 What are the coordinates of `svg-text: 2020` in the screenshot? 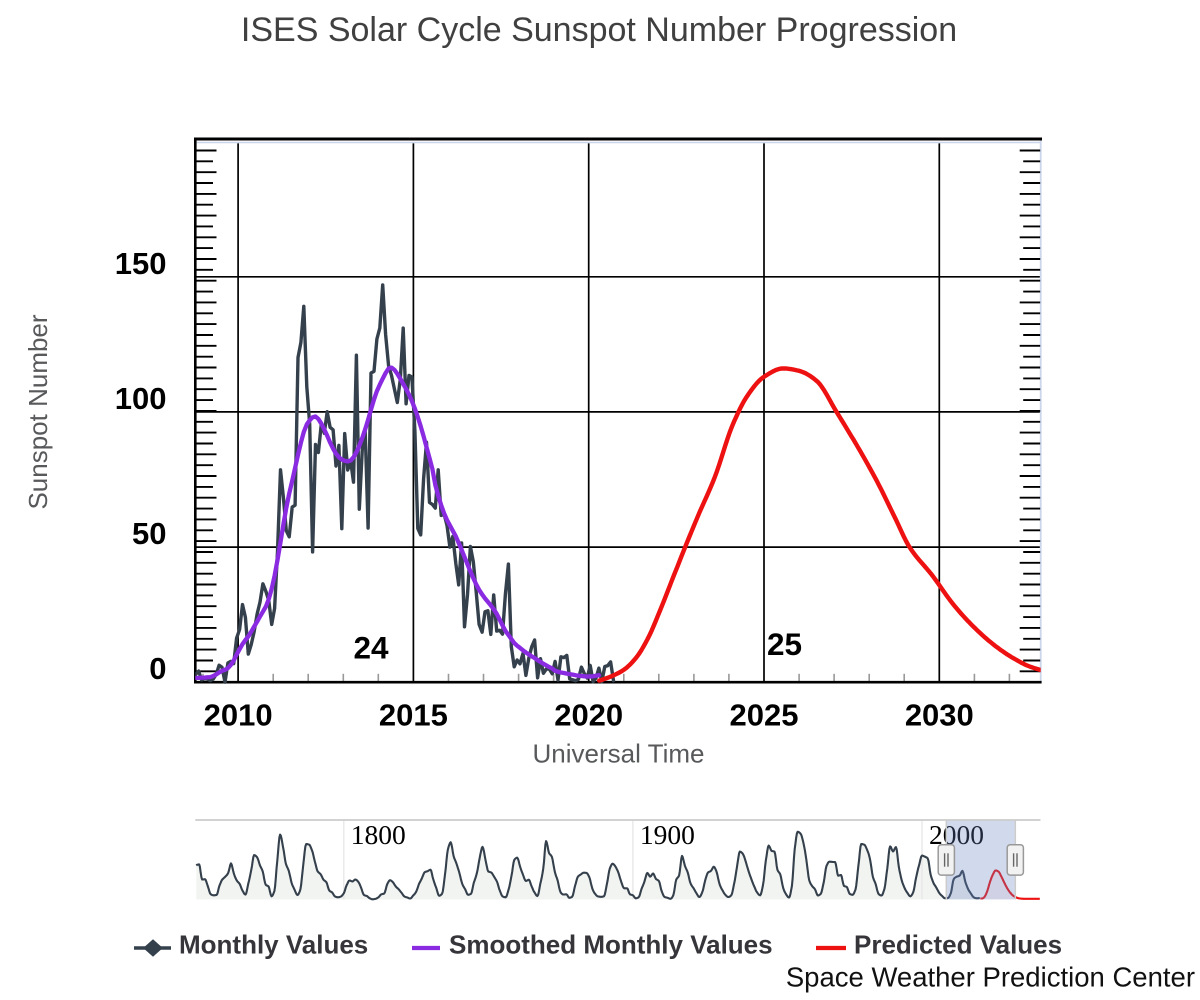 It's located at (588, 715).